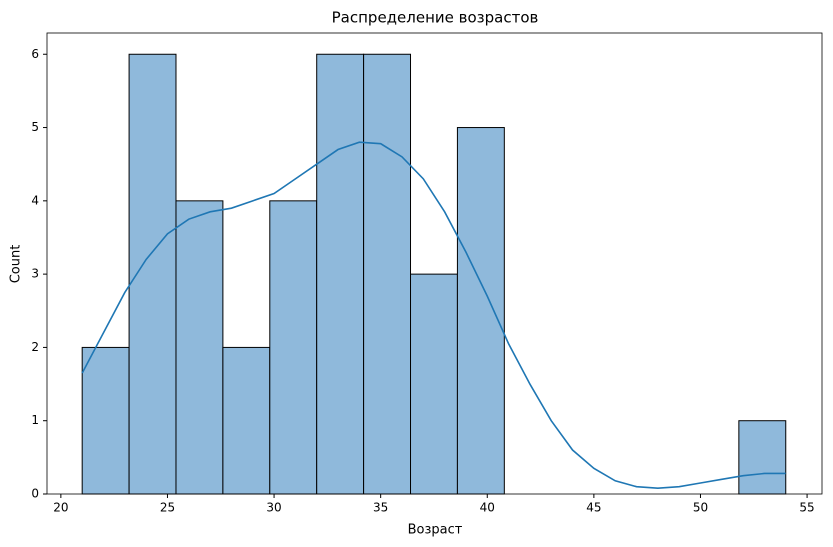 The width and height of the screenshot is (833, 547). I want to click on x-tick-label: 55, so click(806, 508).